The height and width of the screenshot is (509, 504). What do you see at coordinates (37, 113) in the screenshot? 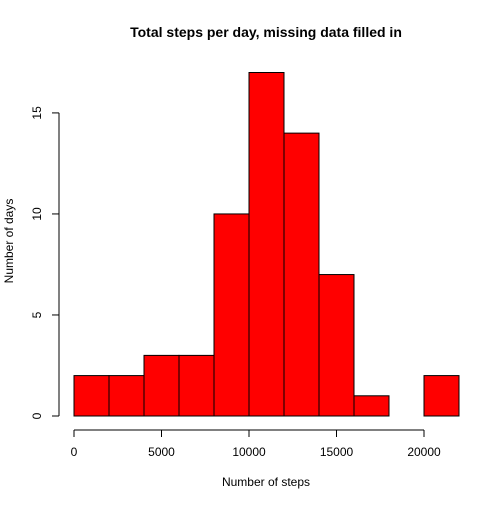
I see `y-tick-label: 15` at bounding box center [37, 113].